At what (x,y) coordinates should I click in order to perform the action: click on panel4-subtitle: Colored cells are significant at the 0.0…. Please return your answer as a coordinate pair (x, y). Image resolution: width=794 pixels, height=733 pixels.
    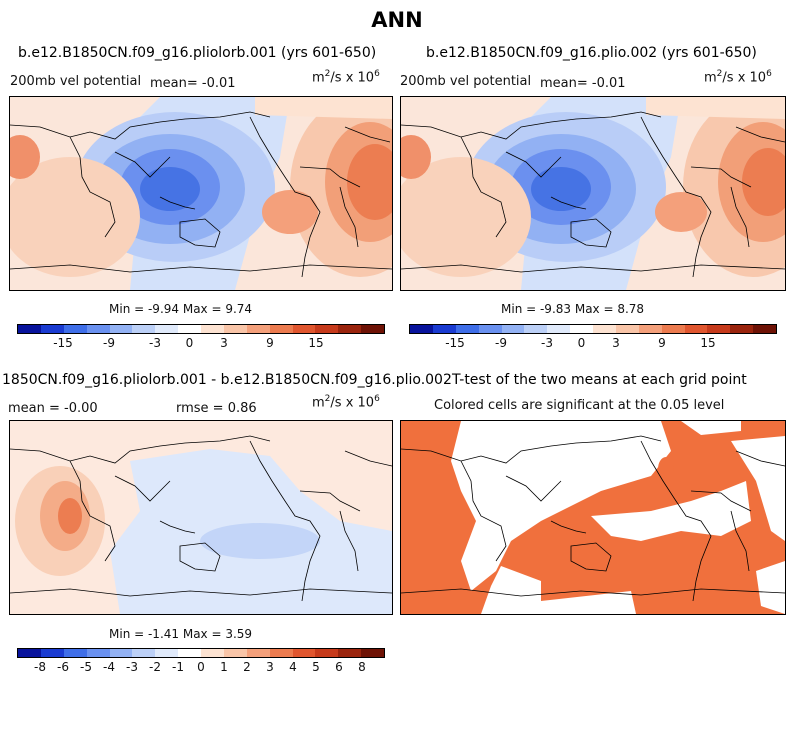
    Looking at the image, I should click on (579, 405).